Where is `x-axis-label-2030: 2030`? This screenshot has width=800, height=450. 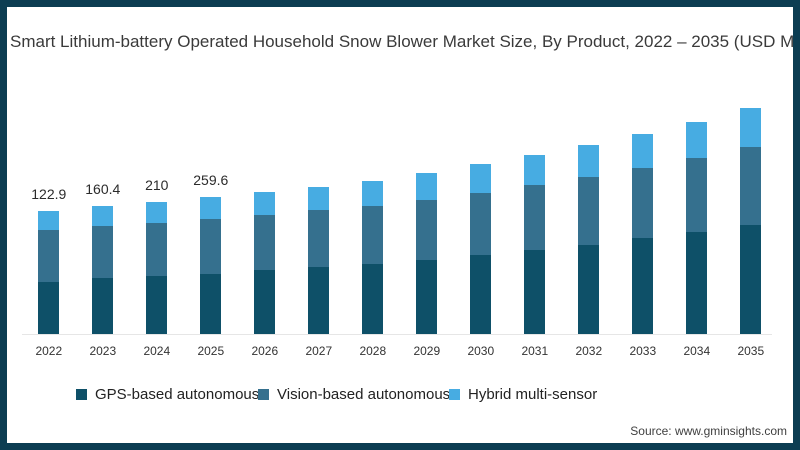
x-axis-label-2030: 2030 is located at coordinates (481, 351).